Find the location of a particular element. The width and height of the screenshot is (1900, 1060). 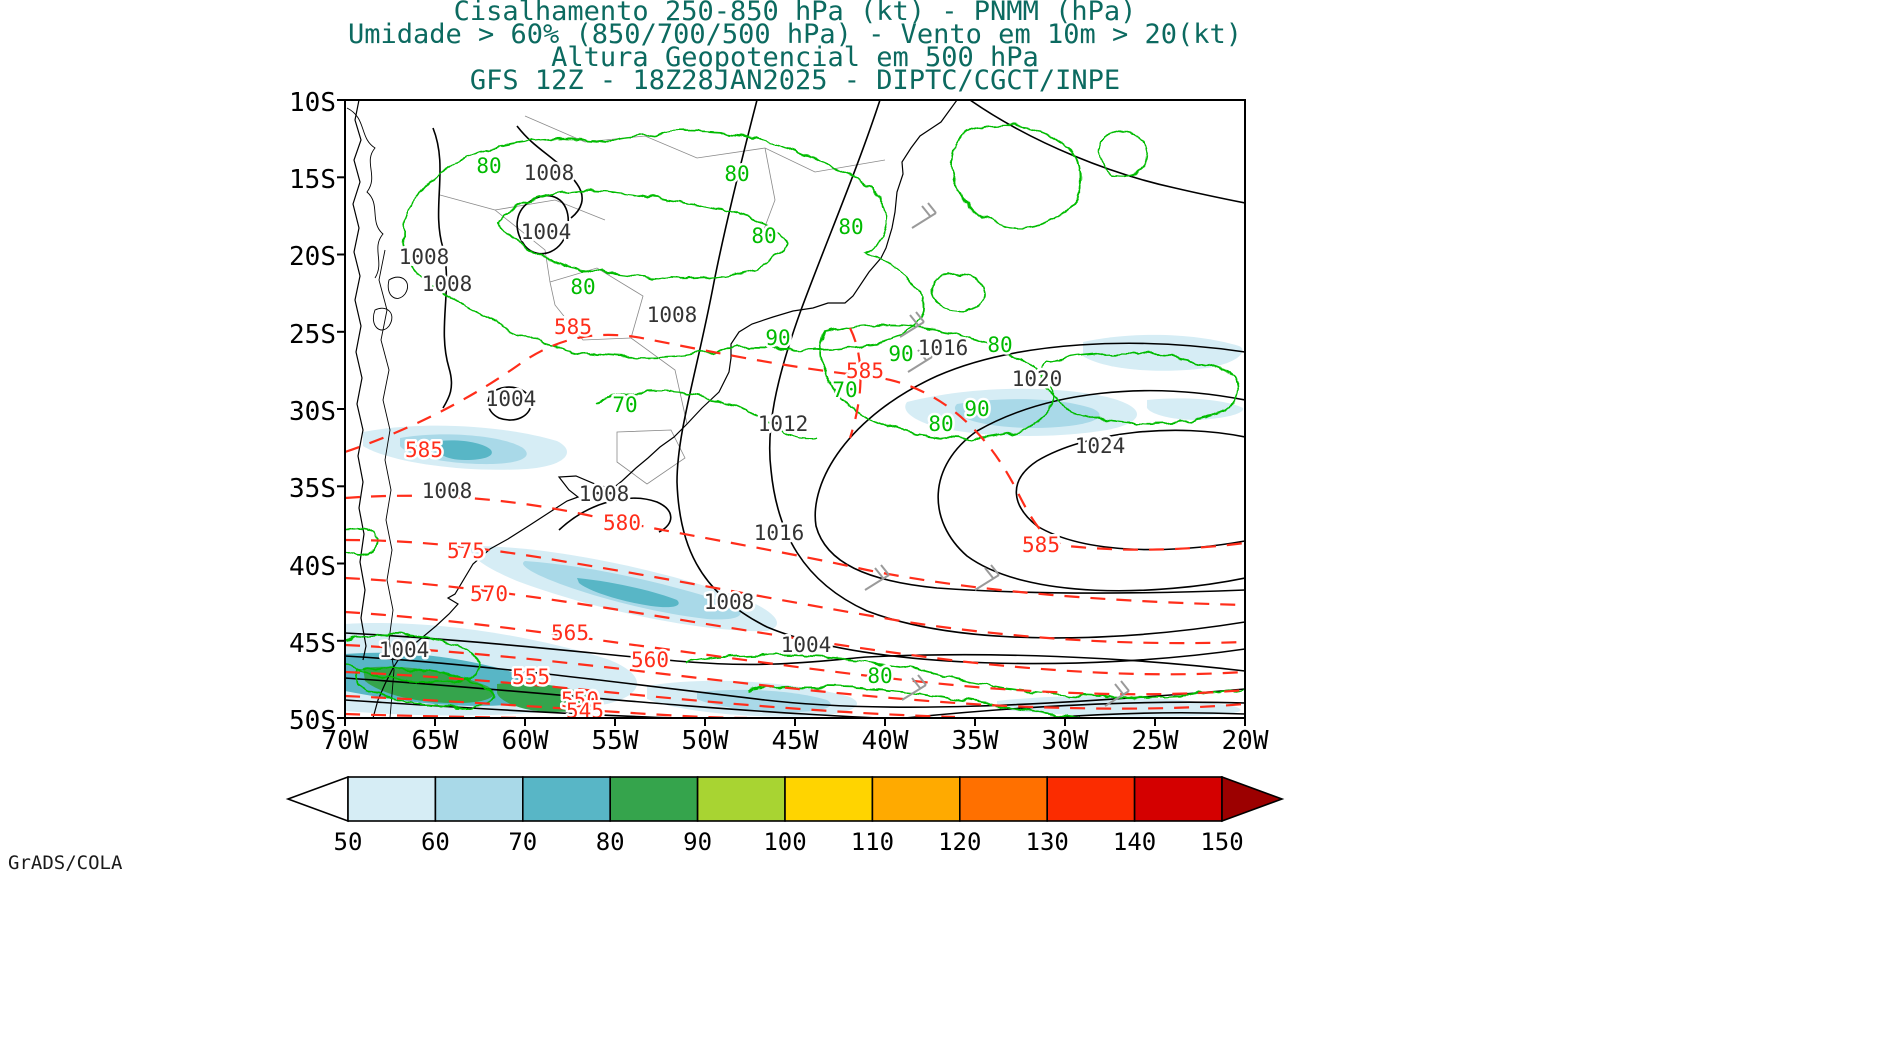

lon-tick-label: 35W is located at coordinates (975, 741).